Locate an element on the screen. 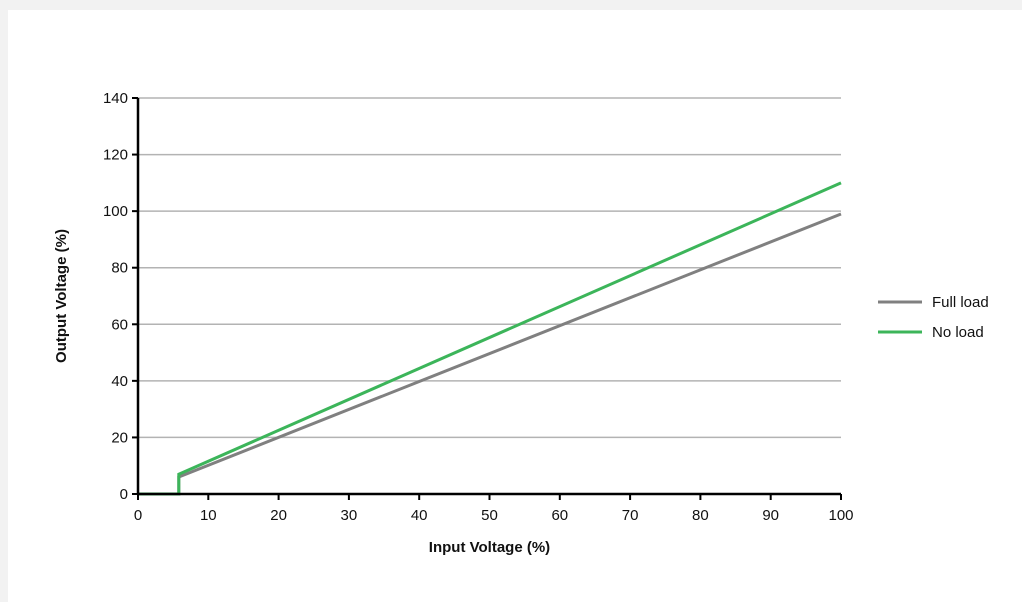  x-tick-label: 10 is located at coordinates (208, 515).